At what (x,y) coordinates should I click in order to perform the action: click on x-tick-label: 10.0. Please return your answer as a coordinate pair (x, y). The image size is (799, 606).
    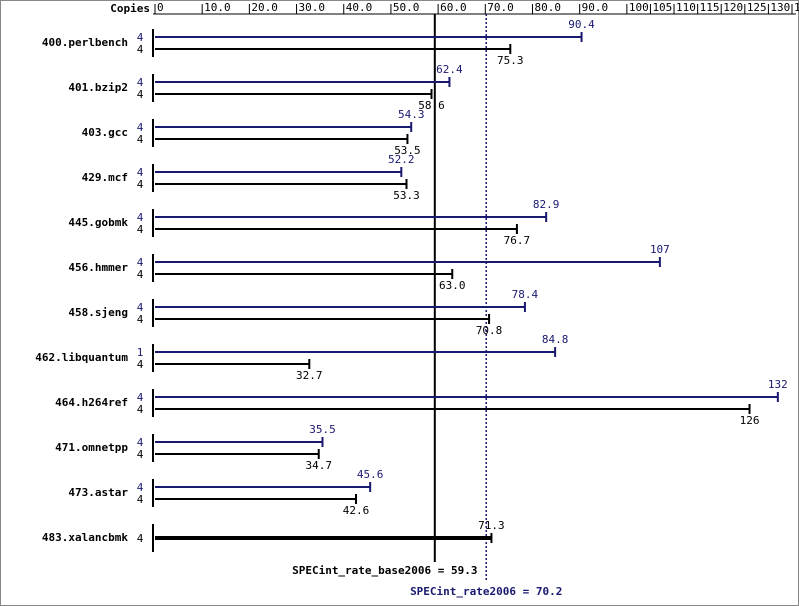
    Looking at the image, I should click on (217, 7).